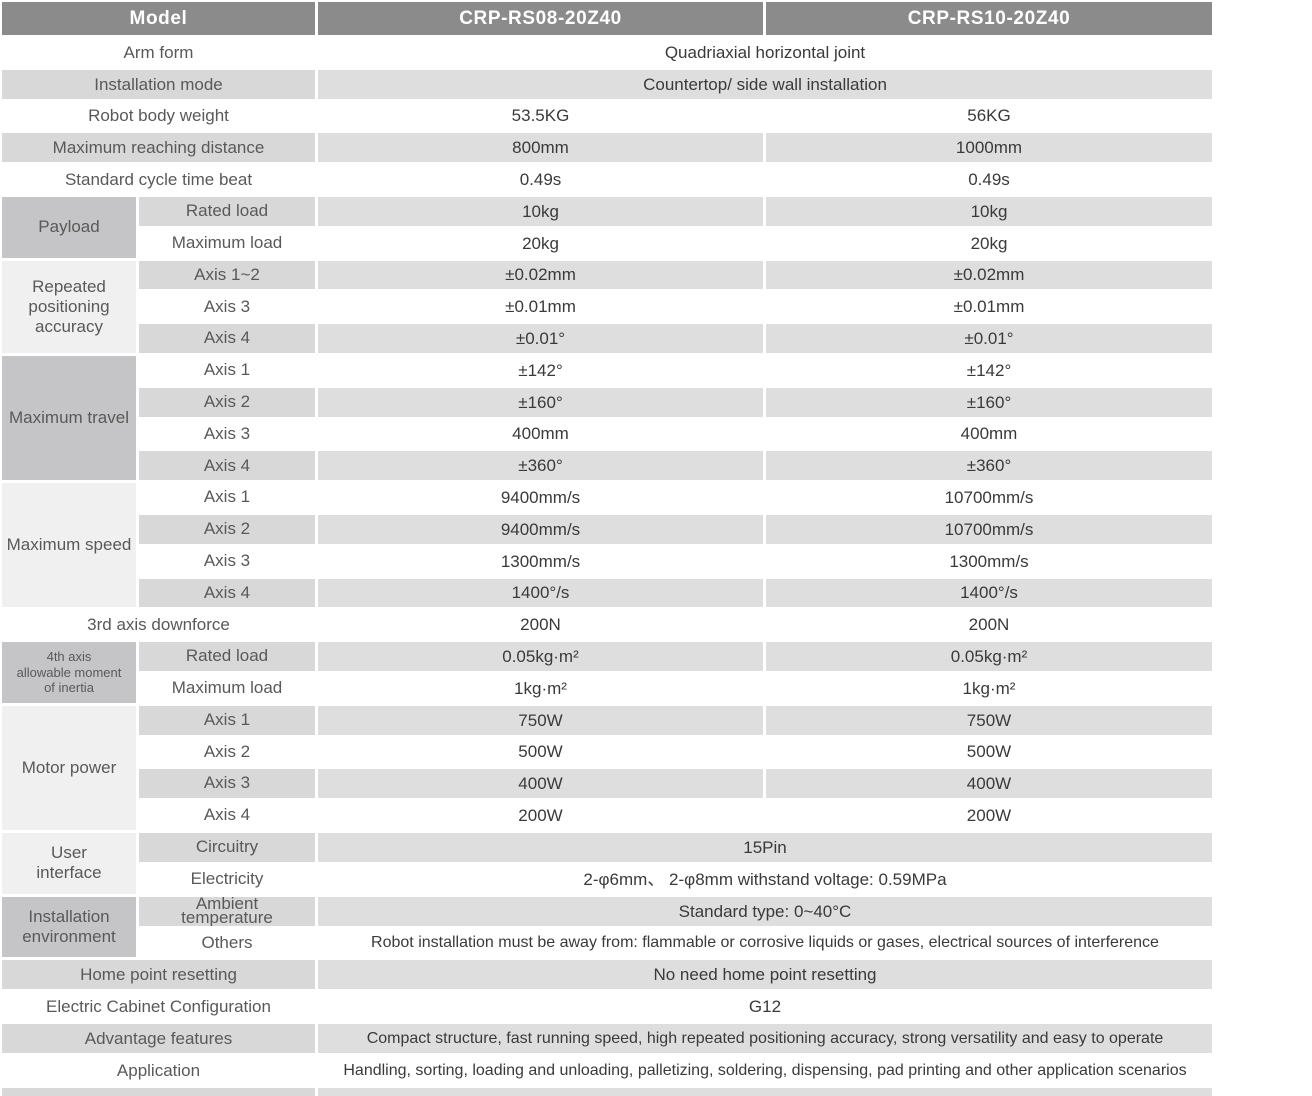 This screenshot has width=1312, height=1096. What do you see at coordinates (607, 227) in the screenshot?
I see `table-row: Payload Rated load 10kg 10kg` at bounding box center [607, 227].